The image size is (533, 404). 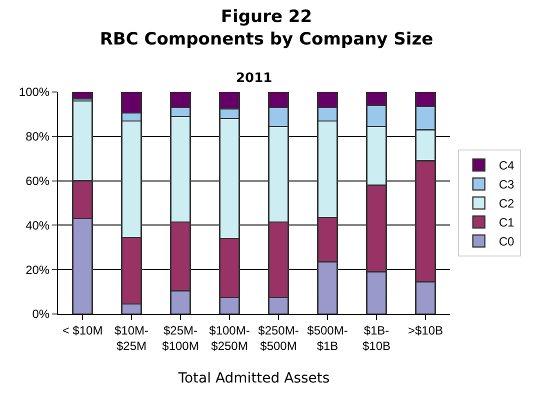 What do you see at coordinates (376, 338) in the screenshot?
I see `x-tick-label: $1B- $10B` at bounding box center [376, 338].